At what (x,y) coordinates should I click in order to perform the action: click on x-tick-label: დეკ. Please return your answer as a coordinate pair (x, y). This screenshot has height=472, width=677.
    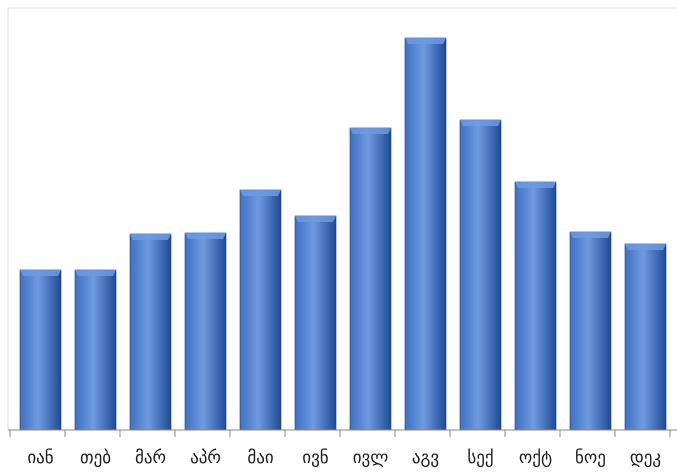
    Looking at the image, I should click on (645, 458).